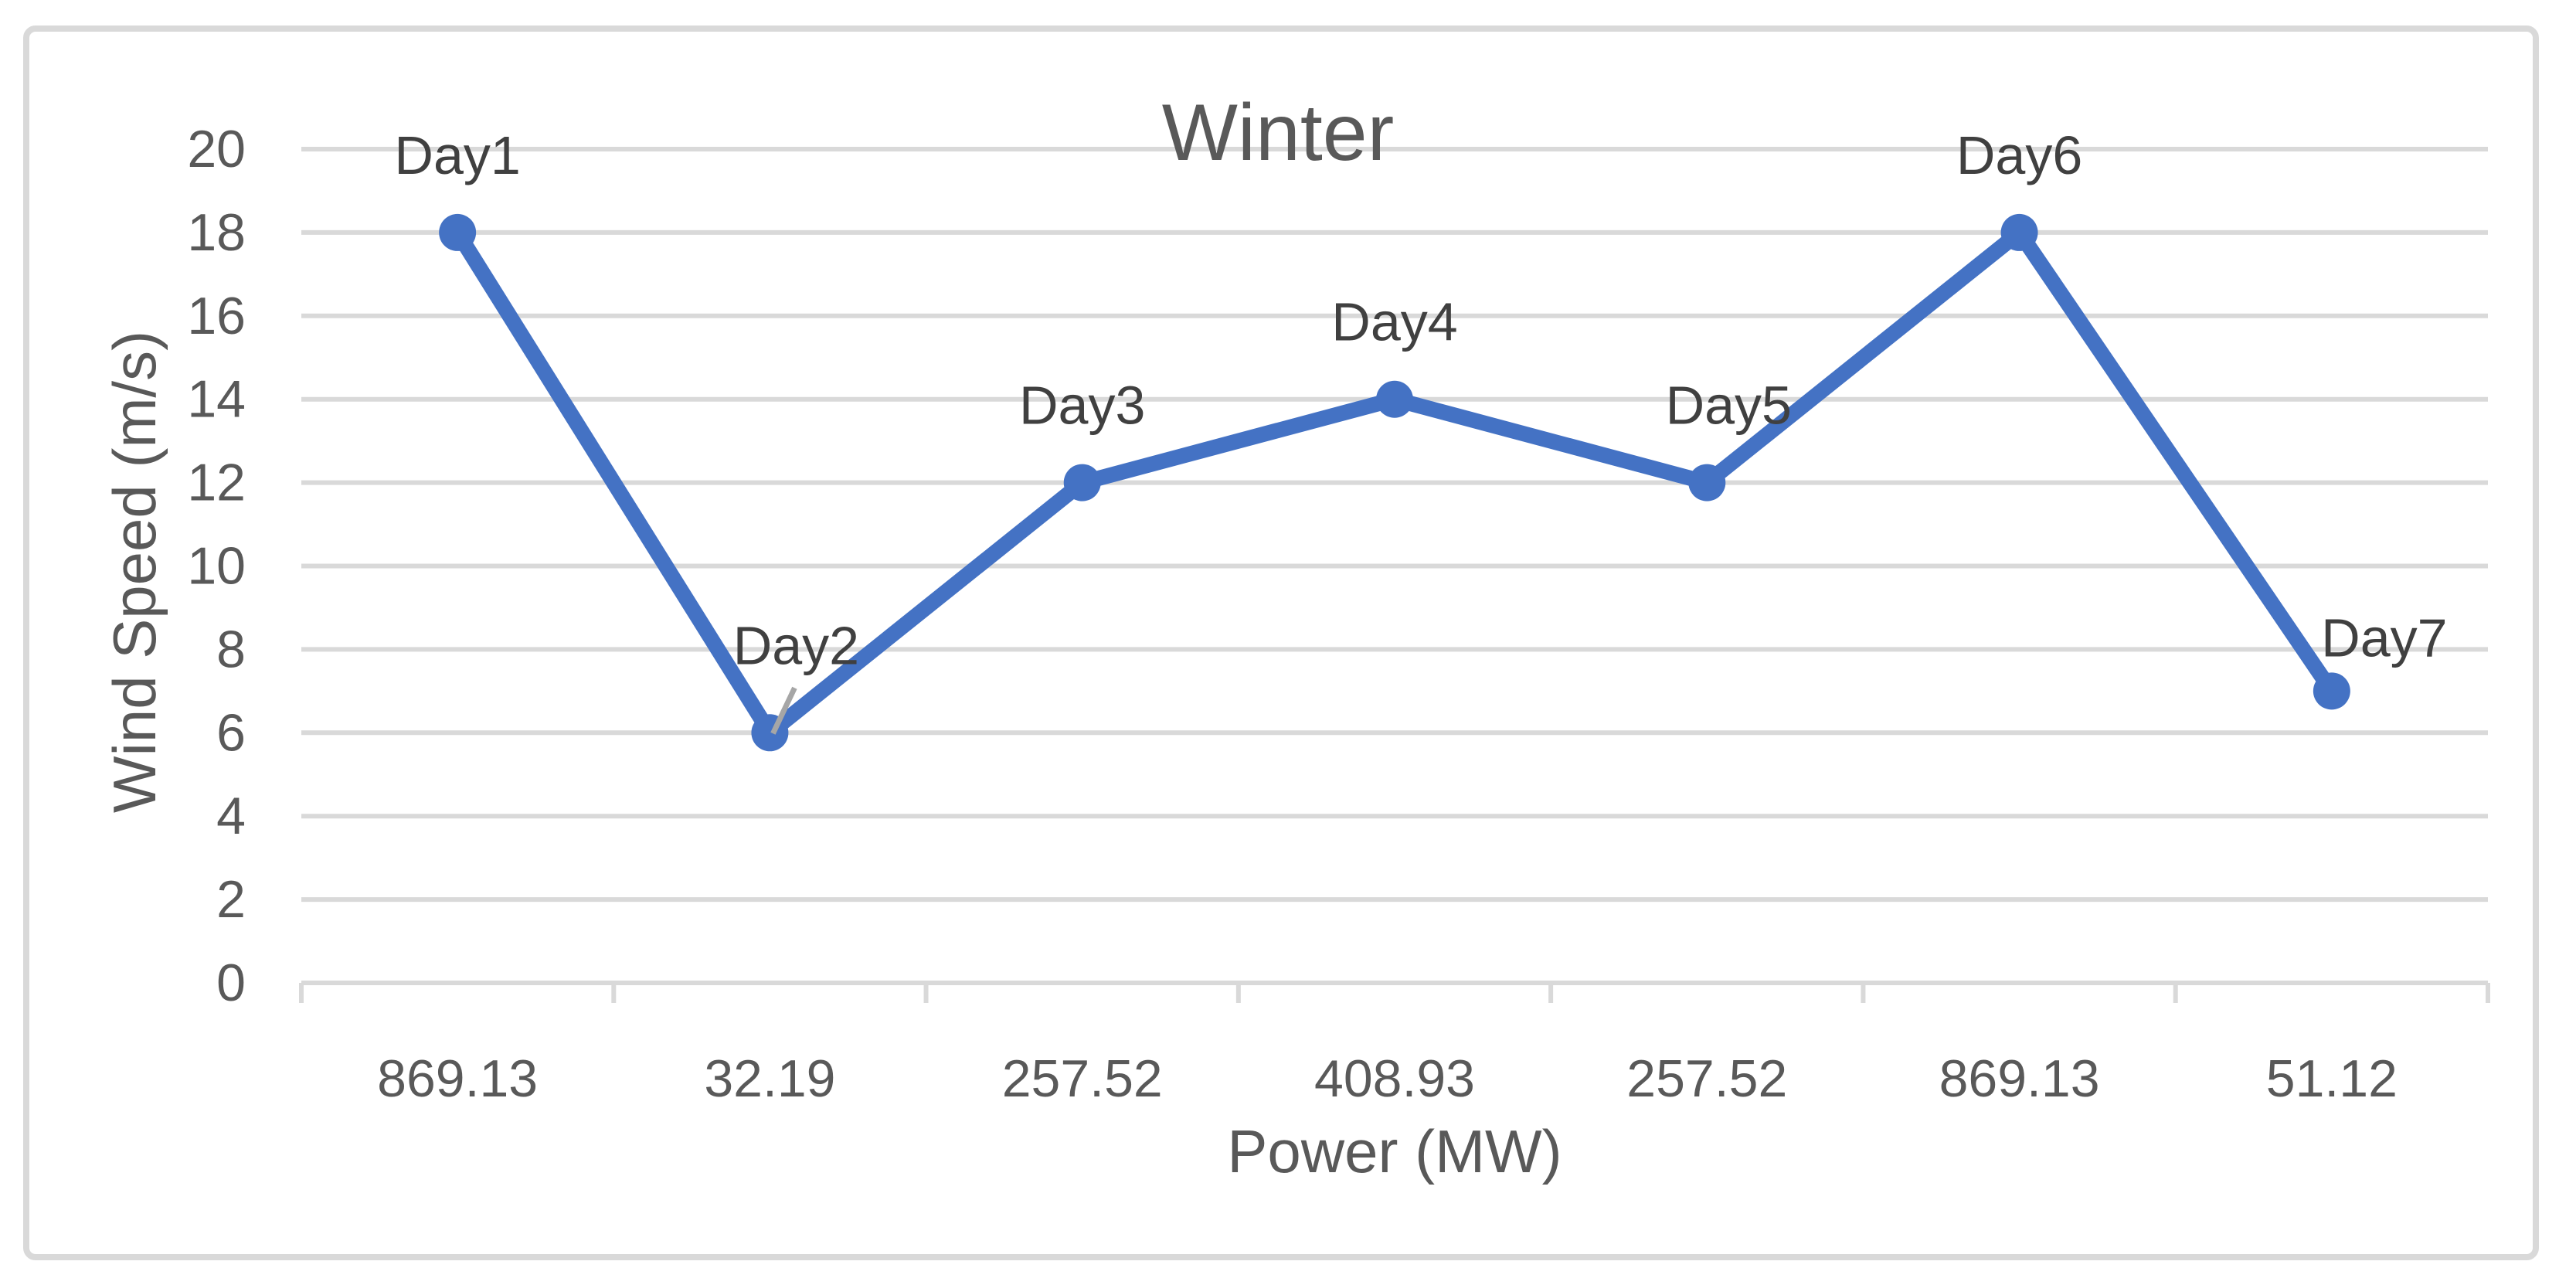 Image resolution: width=2576 pixels, height=1285 pixels. Describe the element at coordinates (231, 899) in the screenshot. I see `y-tick-label: 2` at that location.